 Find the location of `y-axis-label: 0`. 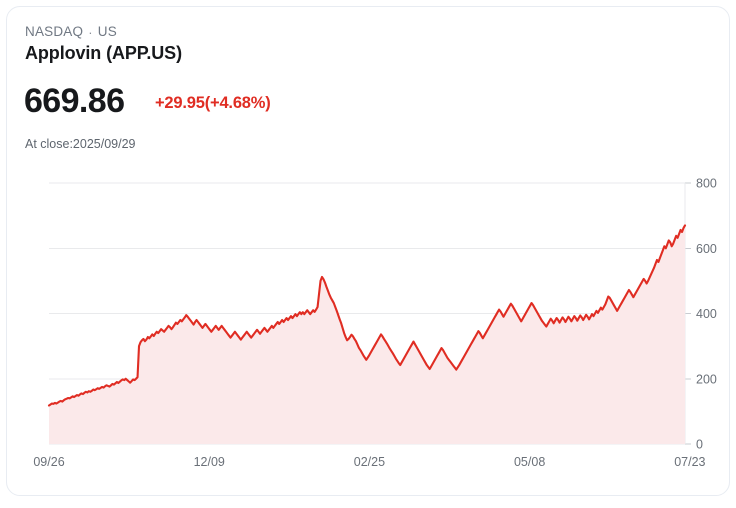

y-axis-label: 0 is located at coordinates (699, 445).